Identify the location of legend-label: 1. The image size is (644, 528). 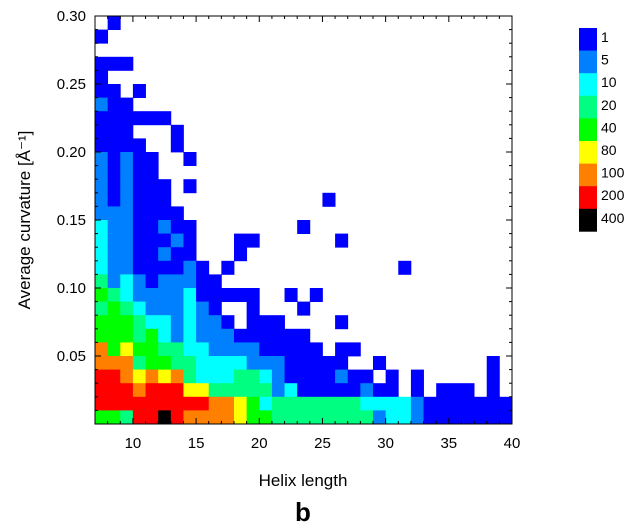
(605, 37).